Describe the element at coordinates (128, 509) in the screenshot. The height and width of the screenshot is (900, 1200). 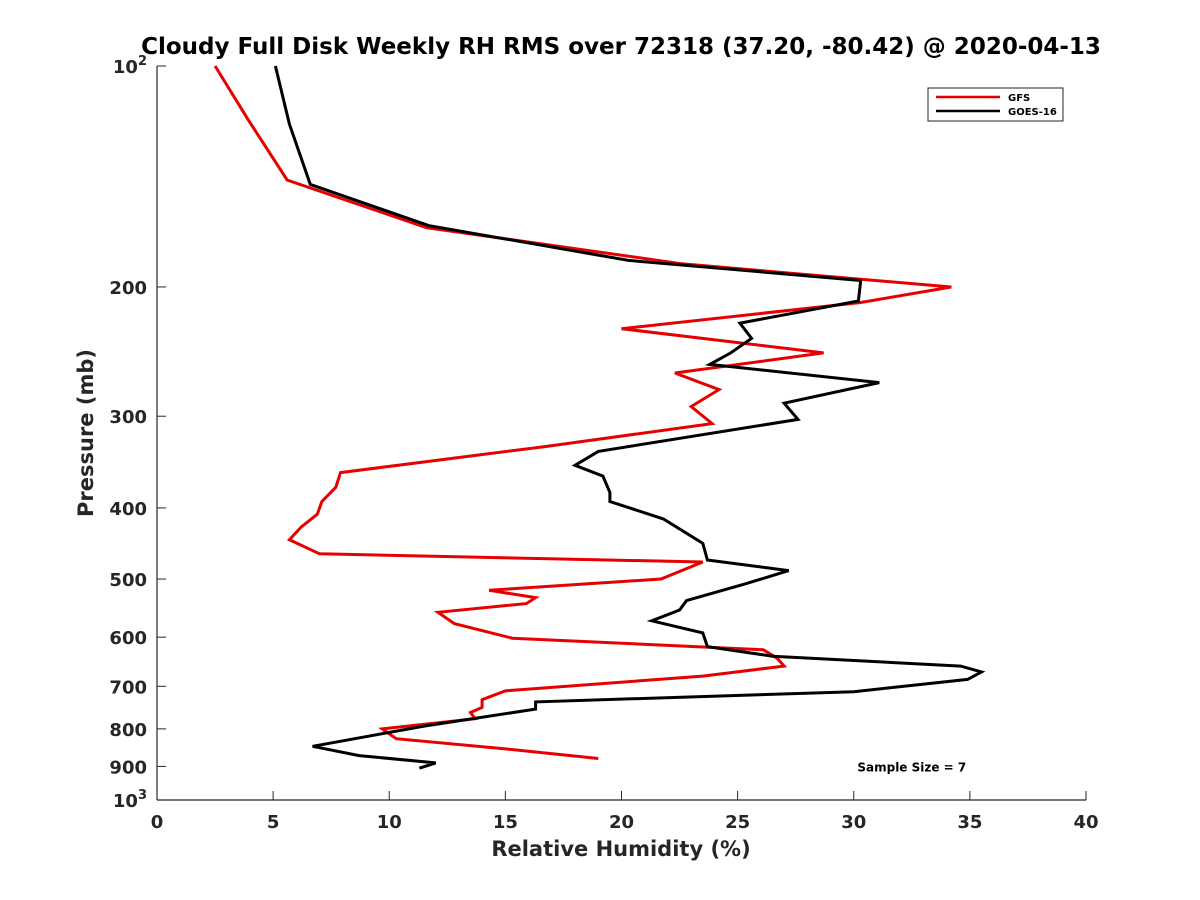
I see `y-tick-label: 400` at that location.